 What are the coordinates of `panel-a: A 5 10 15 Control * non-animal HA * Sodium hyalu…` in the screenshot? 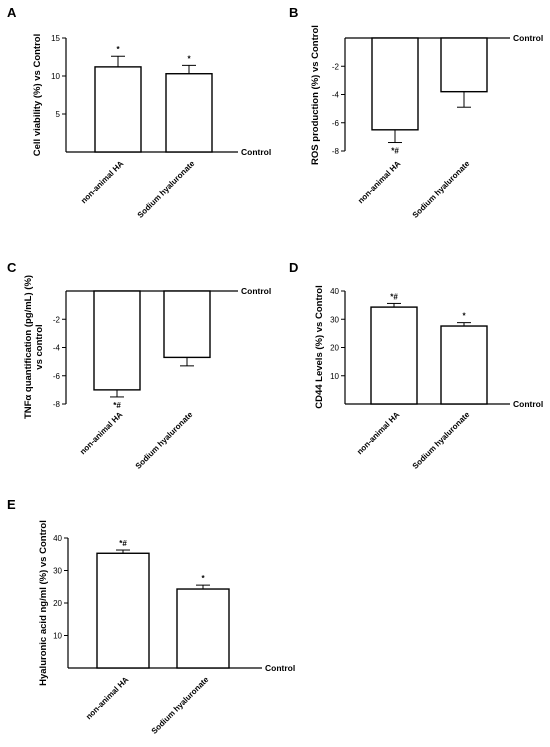 It's located at (139, 112).